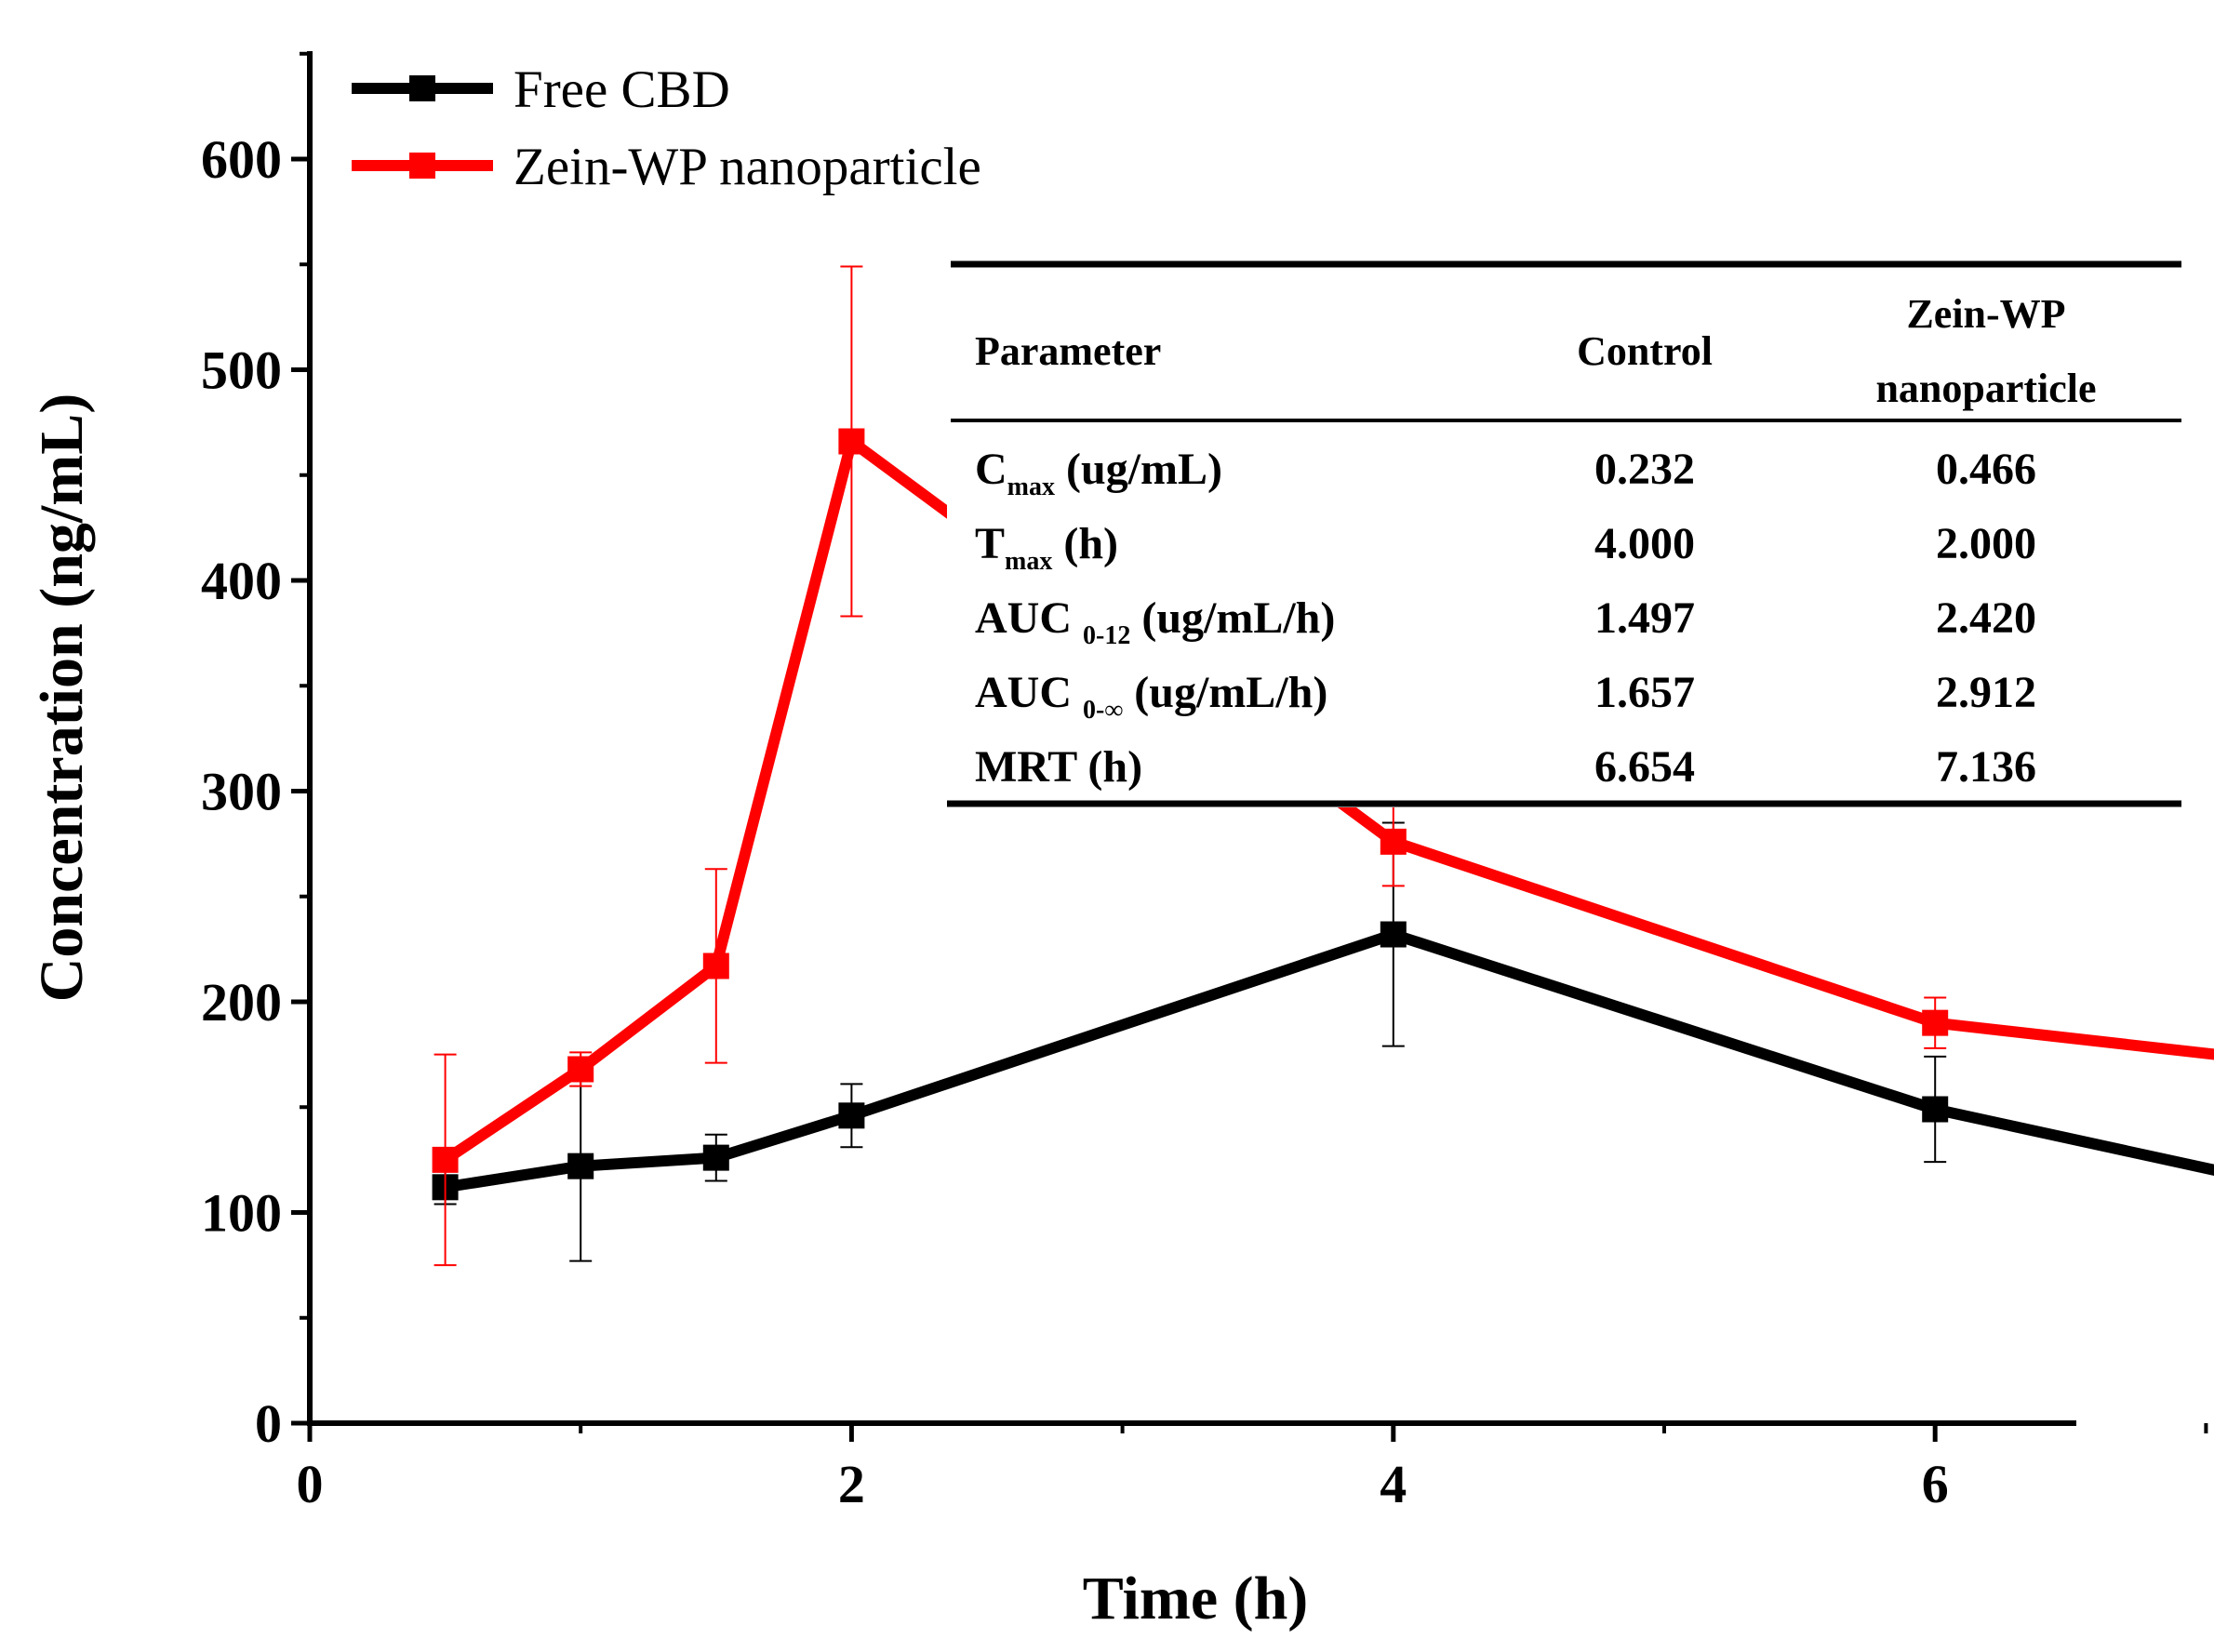 The image size is (2214, 1652). I want to click on x-axis-title: Time (h), so click(1196, 1598).